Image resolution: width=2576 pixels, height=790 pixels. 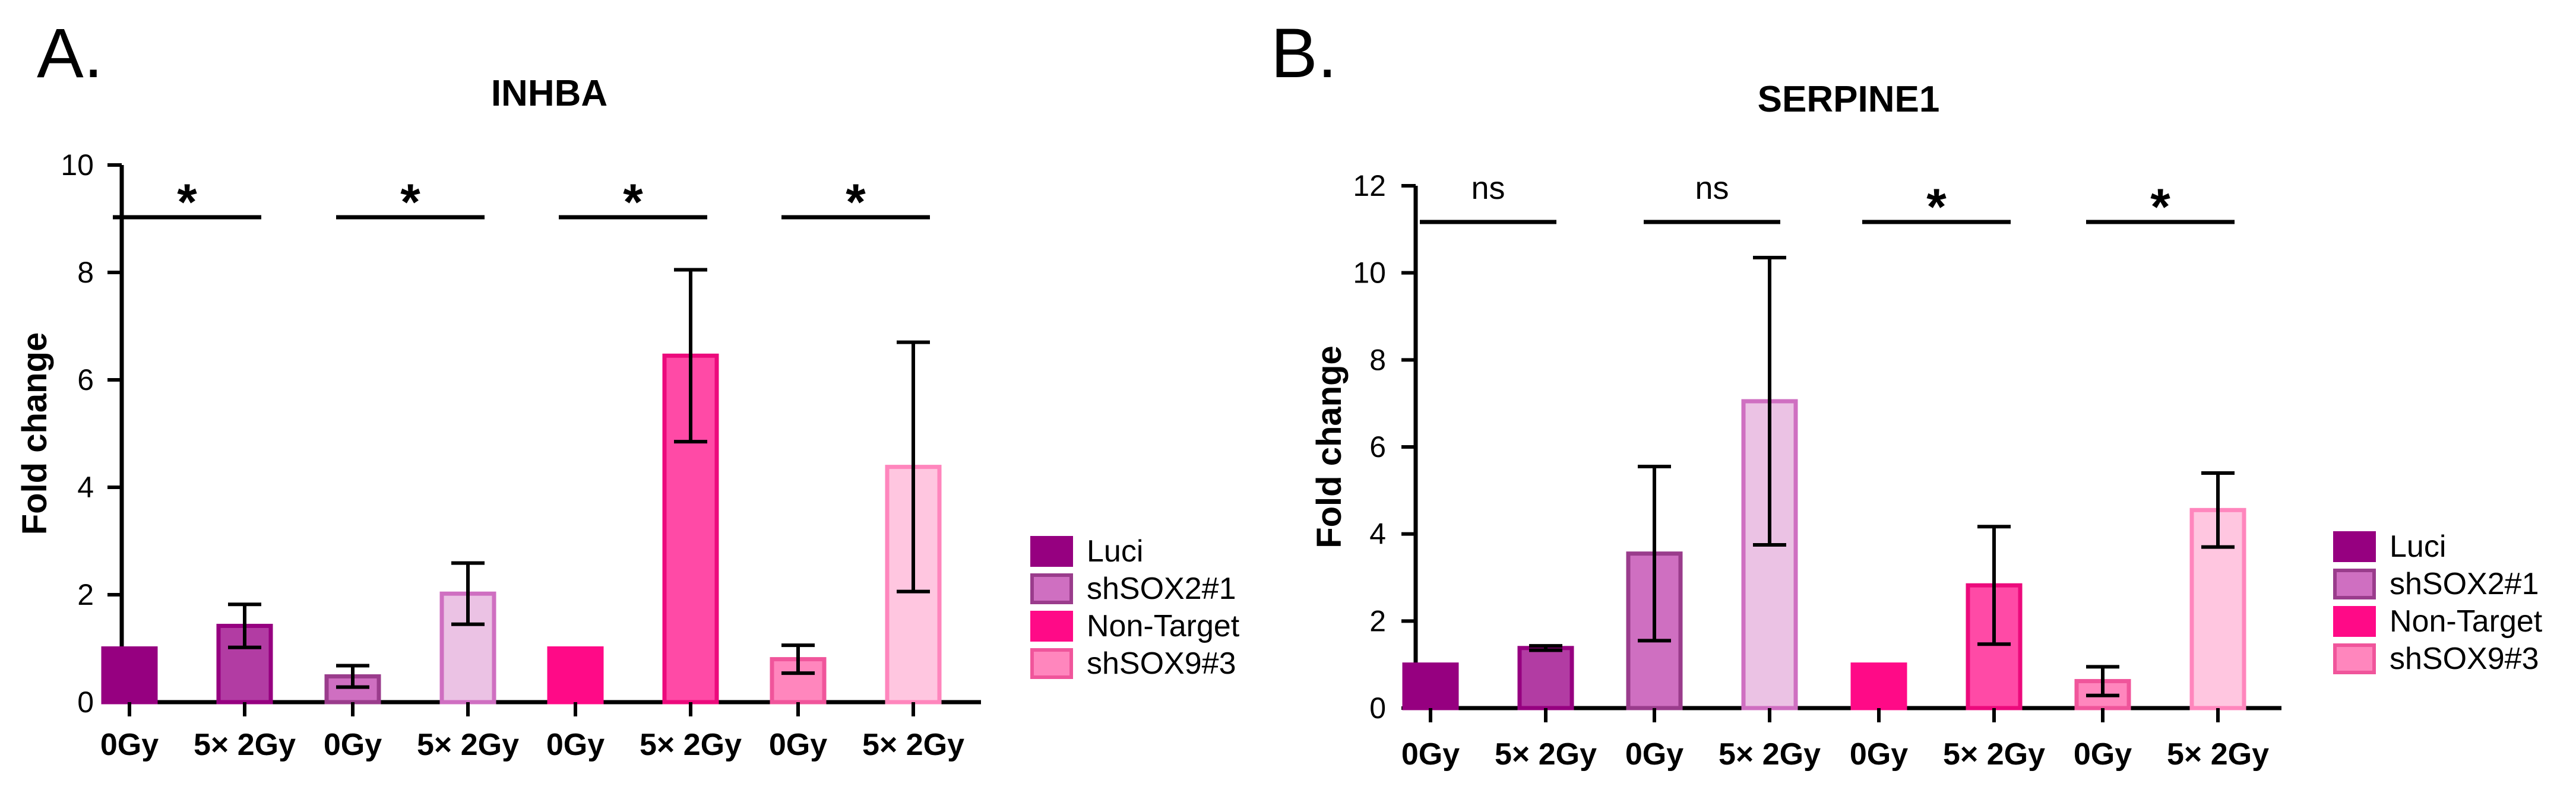 I want to click on panel-a-legend-label: Non-Target, so click(x=1163, y=626).